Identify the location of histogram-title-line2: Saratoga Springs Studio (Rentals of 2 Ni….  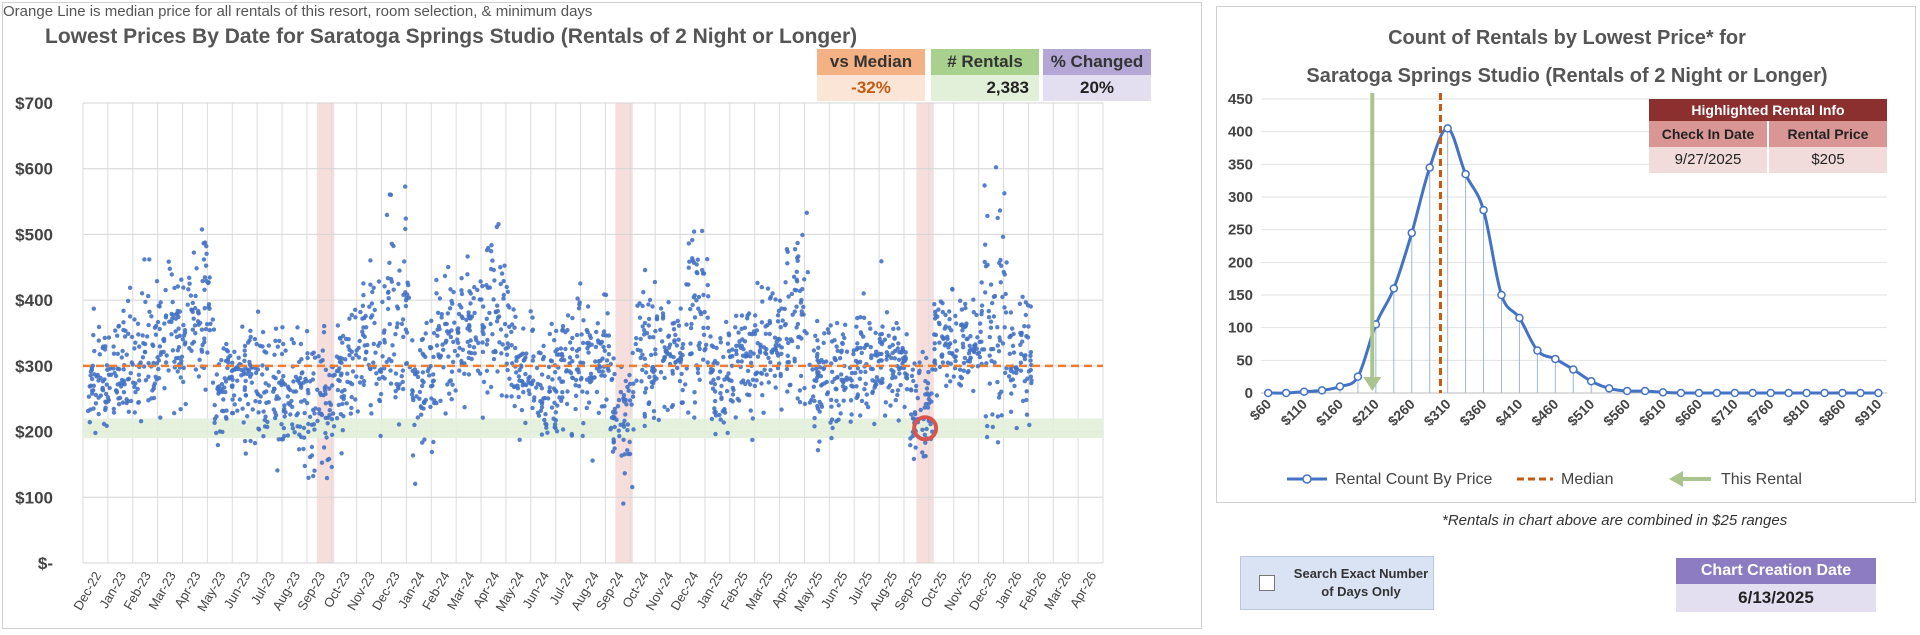
(1567, 76).